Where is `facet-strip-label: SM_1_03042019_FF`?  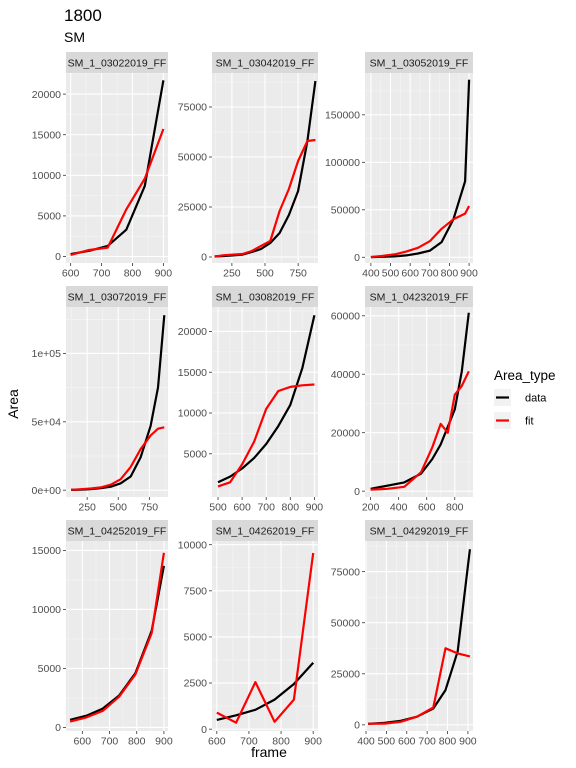 facet-strip-label: SM_1_03042019_FF is located at coordinates (265, 64).